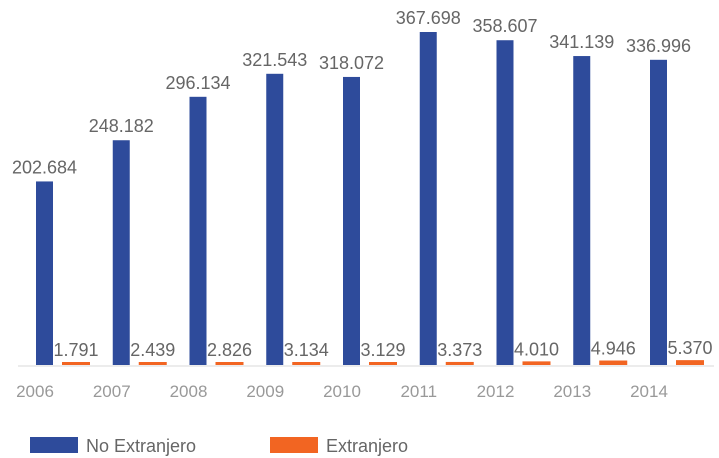  What do you see at coordinates (572, 391) in the screenshot?
I see `x-tick-label-2013: 2013` at bounding box center [572, 391].